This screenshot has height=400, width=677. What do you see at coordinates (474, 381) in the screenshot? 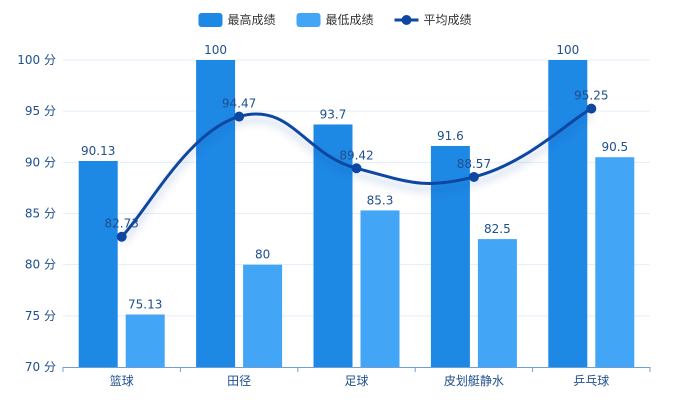
I see `x-category-label: 皮划艇静水` at bounding box center [474, 381].